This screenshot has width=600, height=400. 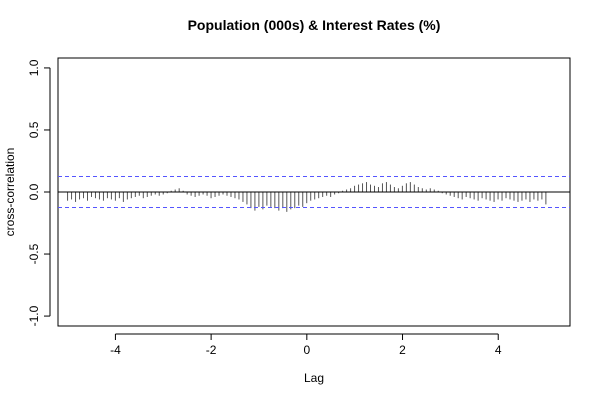 I want to click on x-axis-label: Lag, so click(x=314, y=378).